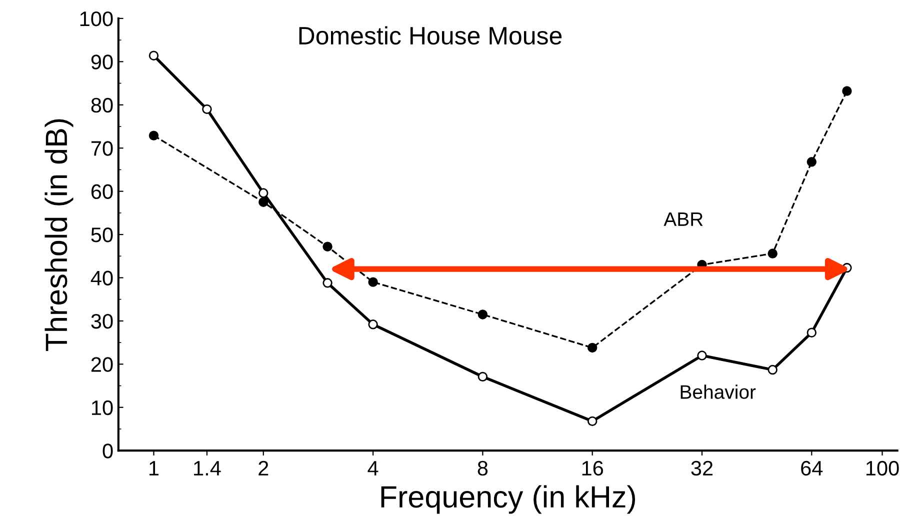  What do you see at coordinates (483, 468) in the screenshot?
I see `x-tick-label: 8` at bounding box center [483, 468].